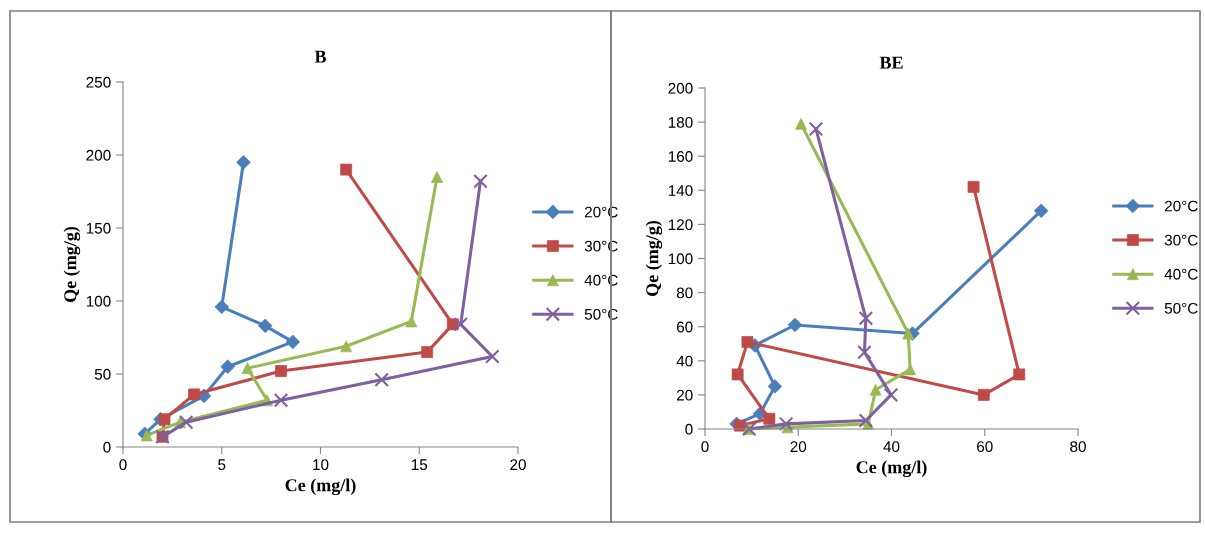 This screenshot has height=533, width=1205. What do you see at coordinates (222, 465) in the screenshot?
I see `x-tick-label: 5` at bounding box center [222, 465].